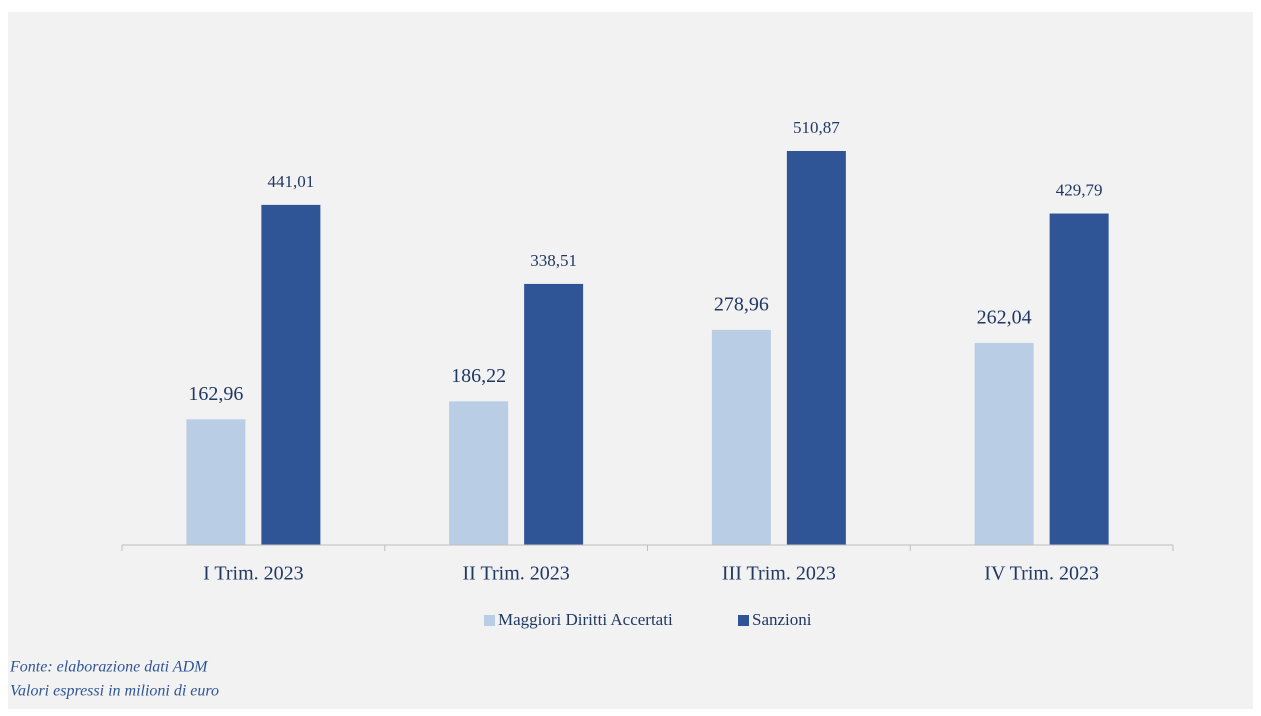  Describe the element at coordinates (516, 574) in the screenshot. I see `x-tick-label: II Trim. 2023` at that location.